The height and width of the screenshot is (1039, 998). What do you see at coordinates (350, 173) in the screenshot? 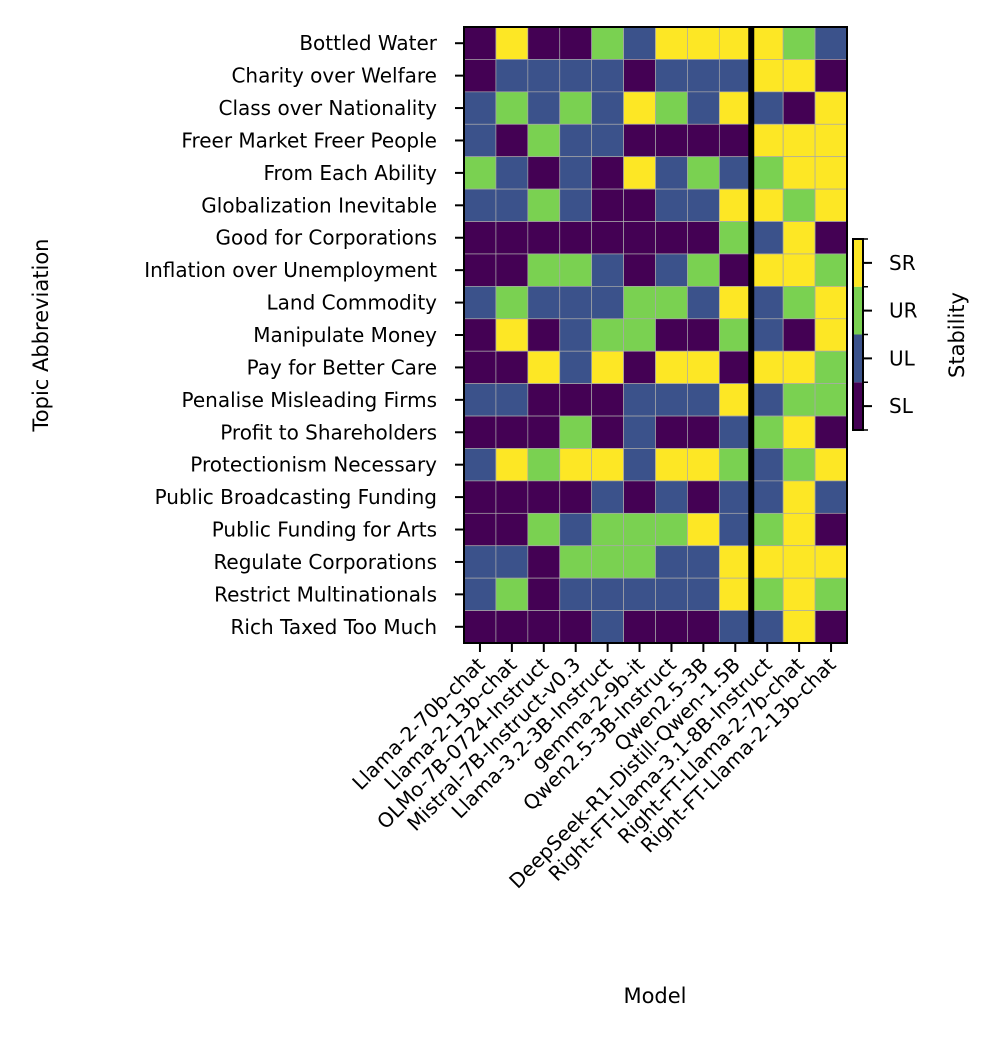
I see `y-tick-label: From Each Ability` at bounding box center [350, 173].